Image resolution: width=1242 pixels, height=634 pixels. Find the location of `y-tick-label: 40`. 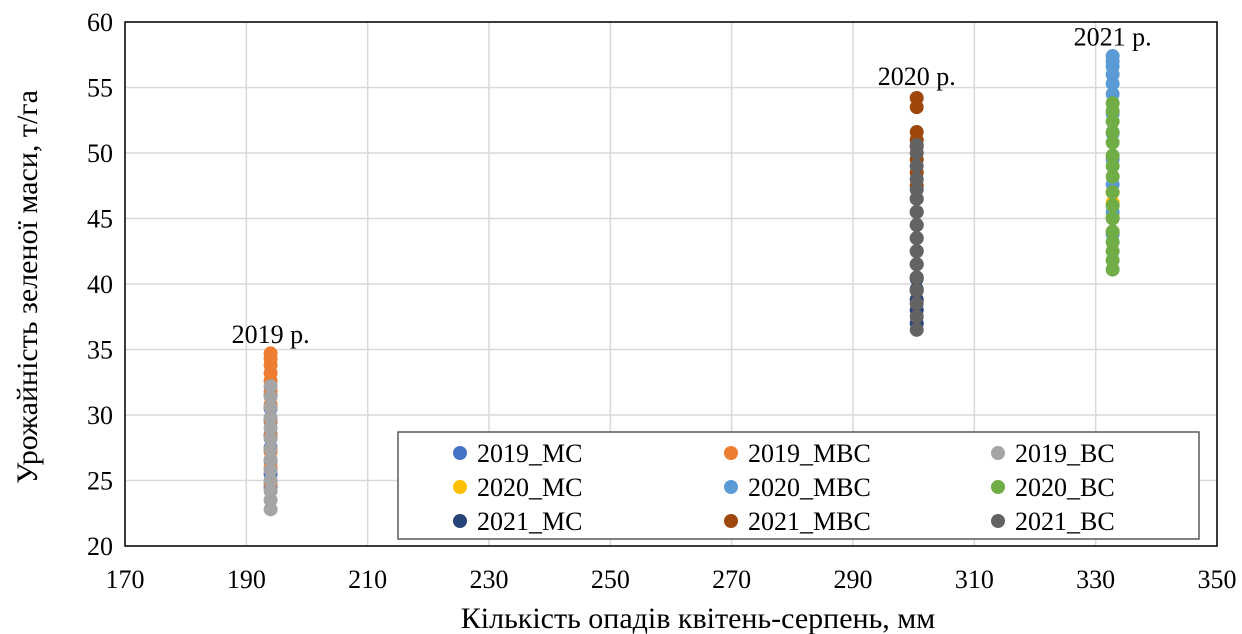

y-tick-label: 40 is located at coordinates (100, 284).